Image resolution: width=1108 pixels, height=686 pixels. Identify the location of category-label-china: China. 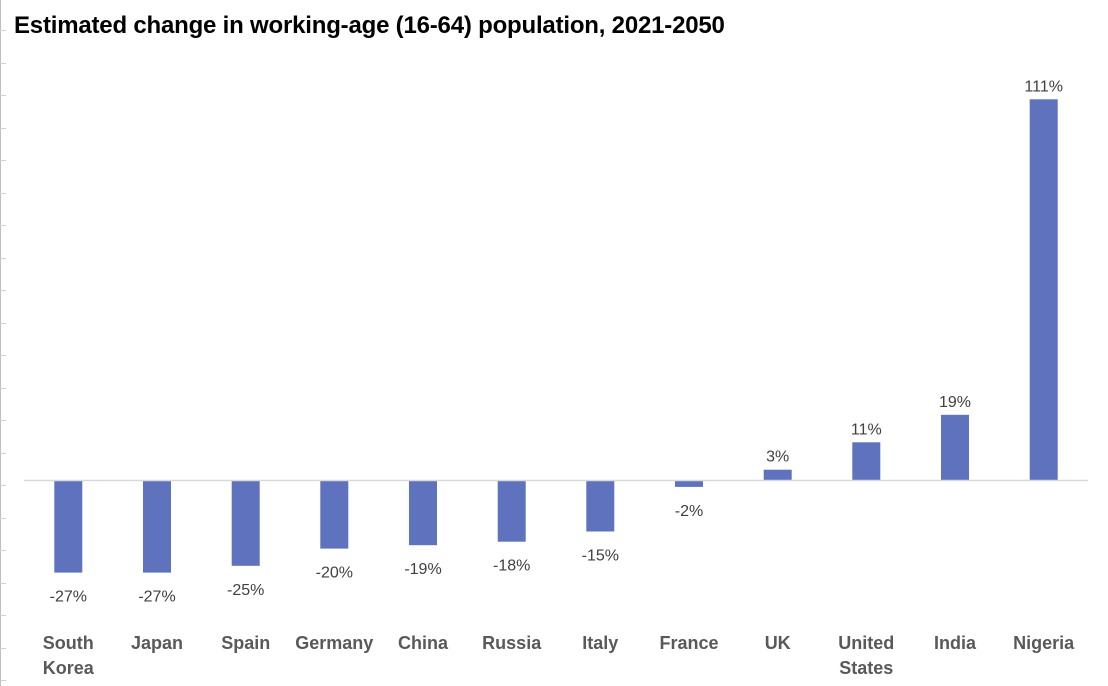
(423, 643).